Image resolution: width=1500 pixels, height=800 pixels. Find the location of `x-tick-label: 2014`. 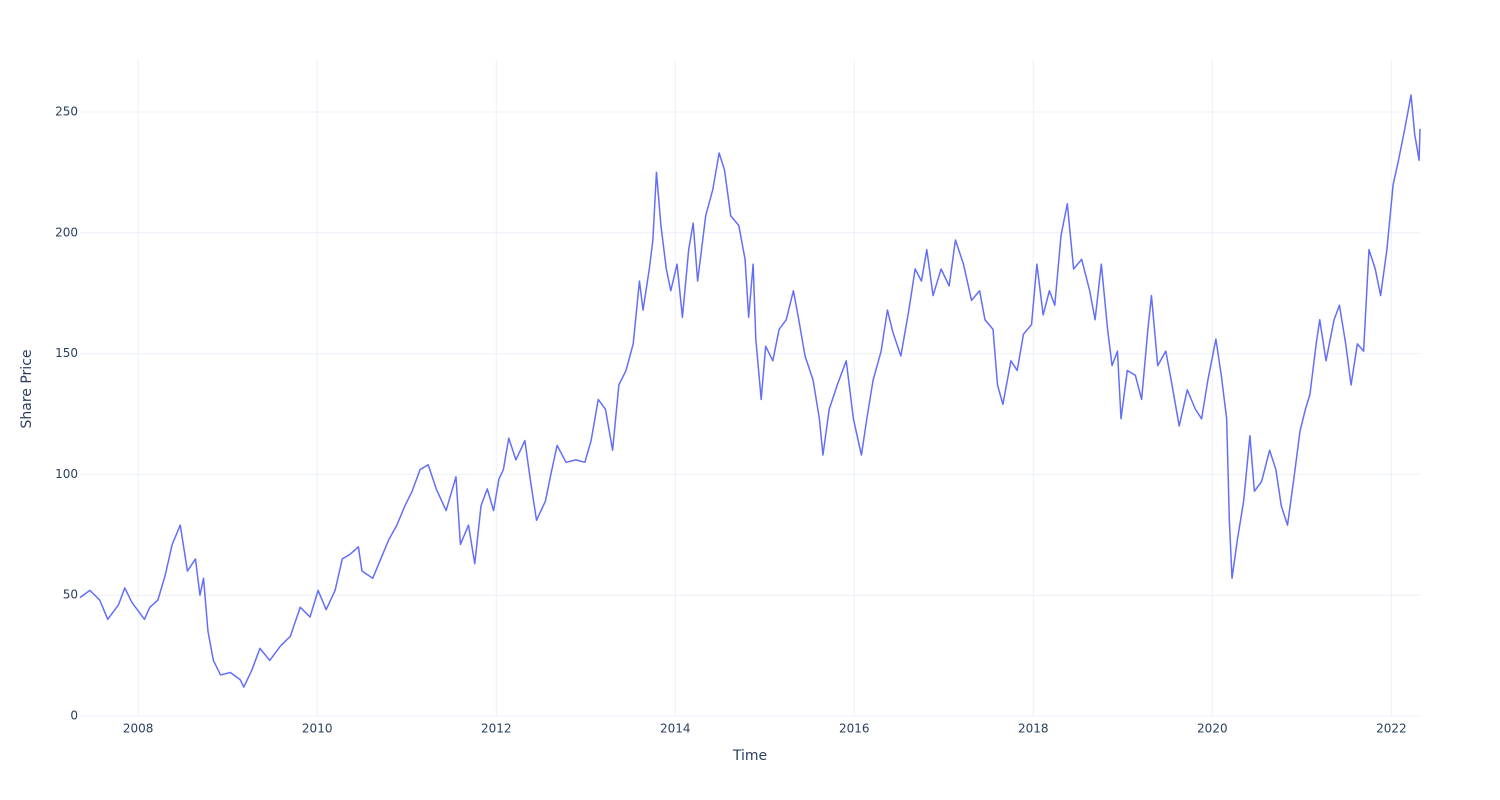

x-tick-label: 2014 is located at coordinates (675, 729).